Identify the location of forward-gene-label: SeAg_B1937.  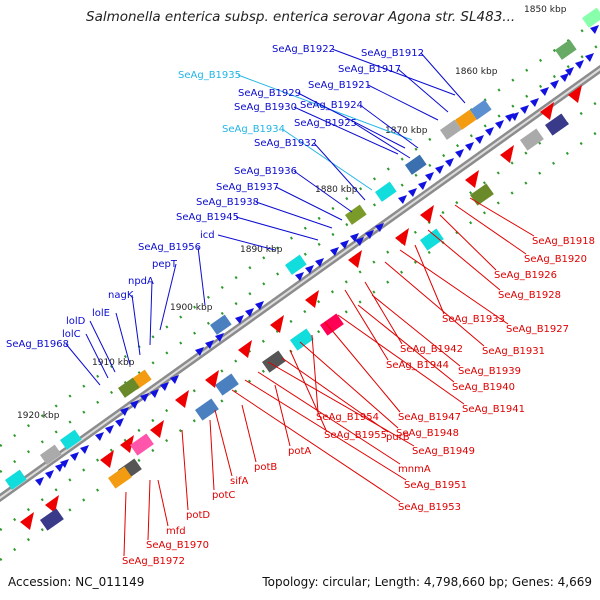
(247, 187).